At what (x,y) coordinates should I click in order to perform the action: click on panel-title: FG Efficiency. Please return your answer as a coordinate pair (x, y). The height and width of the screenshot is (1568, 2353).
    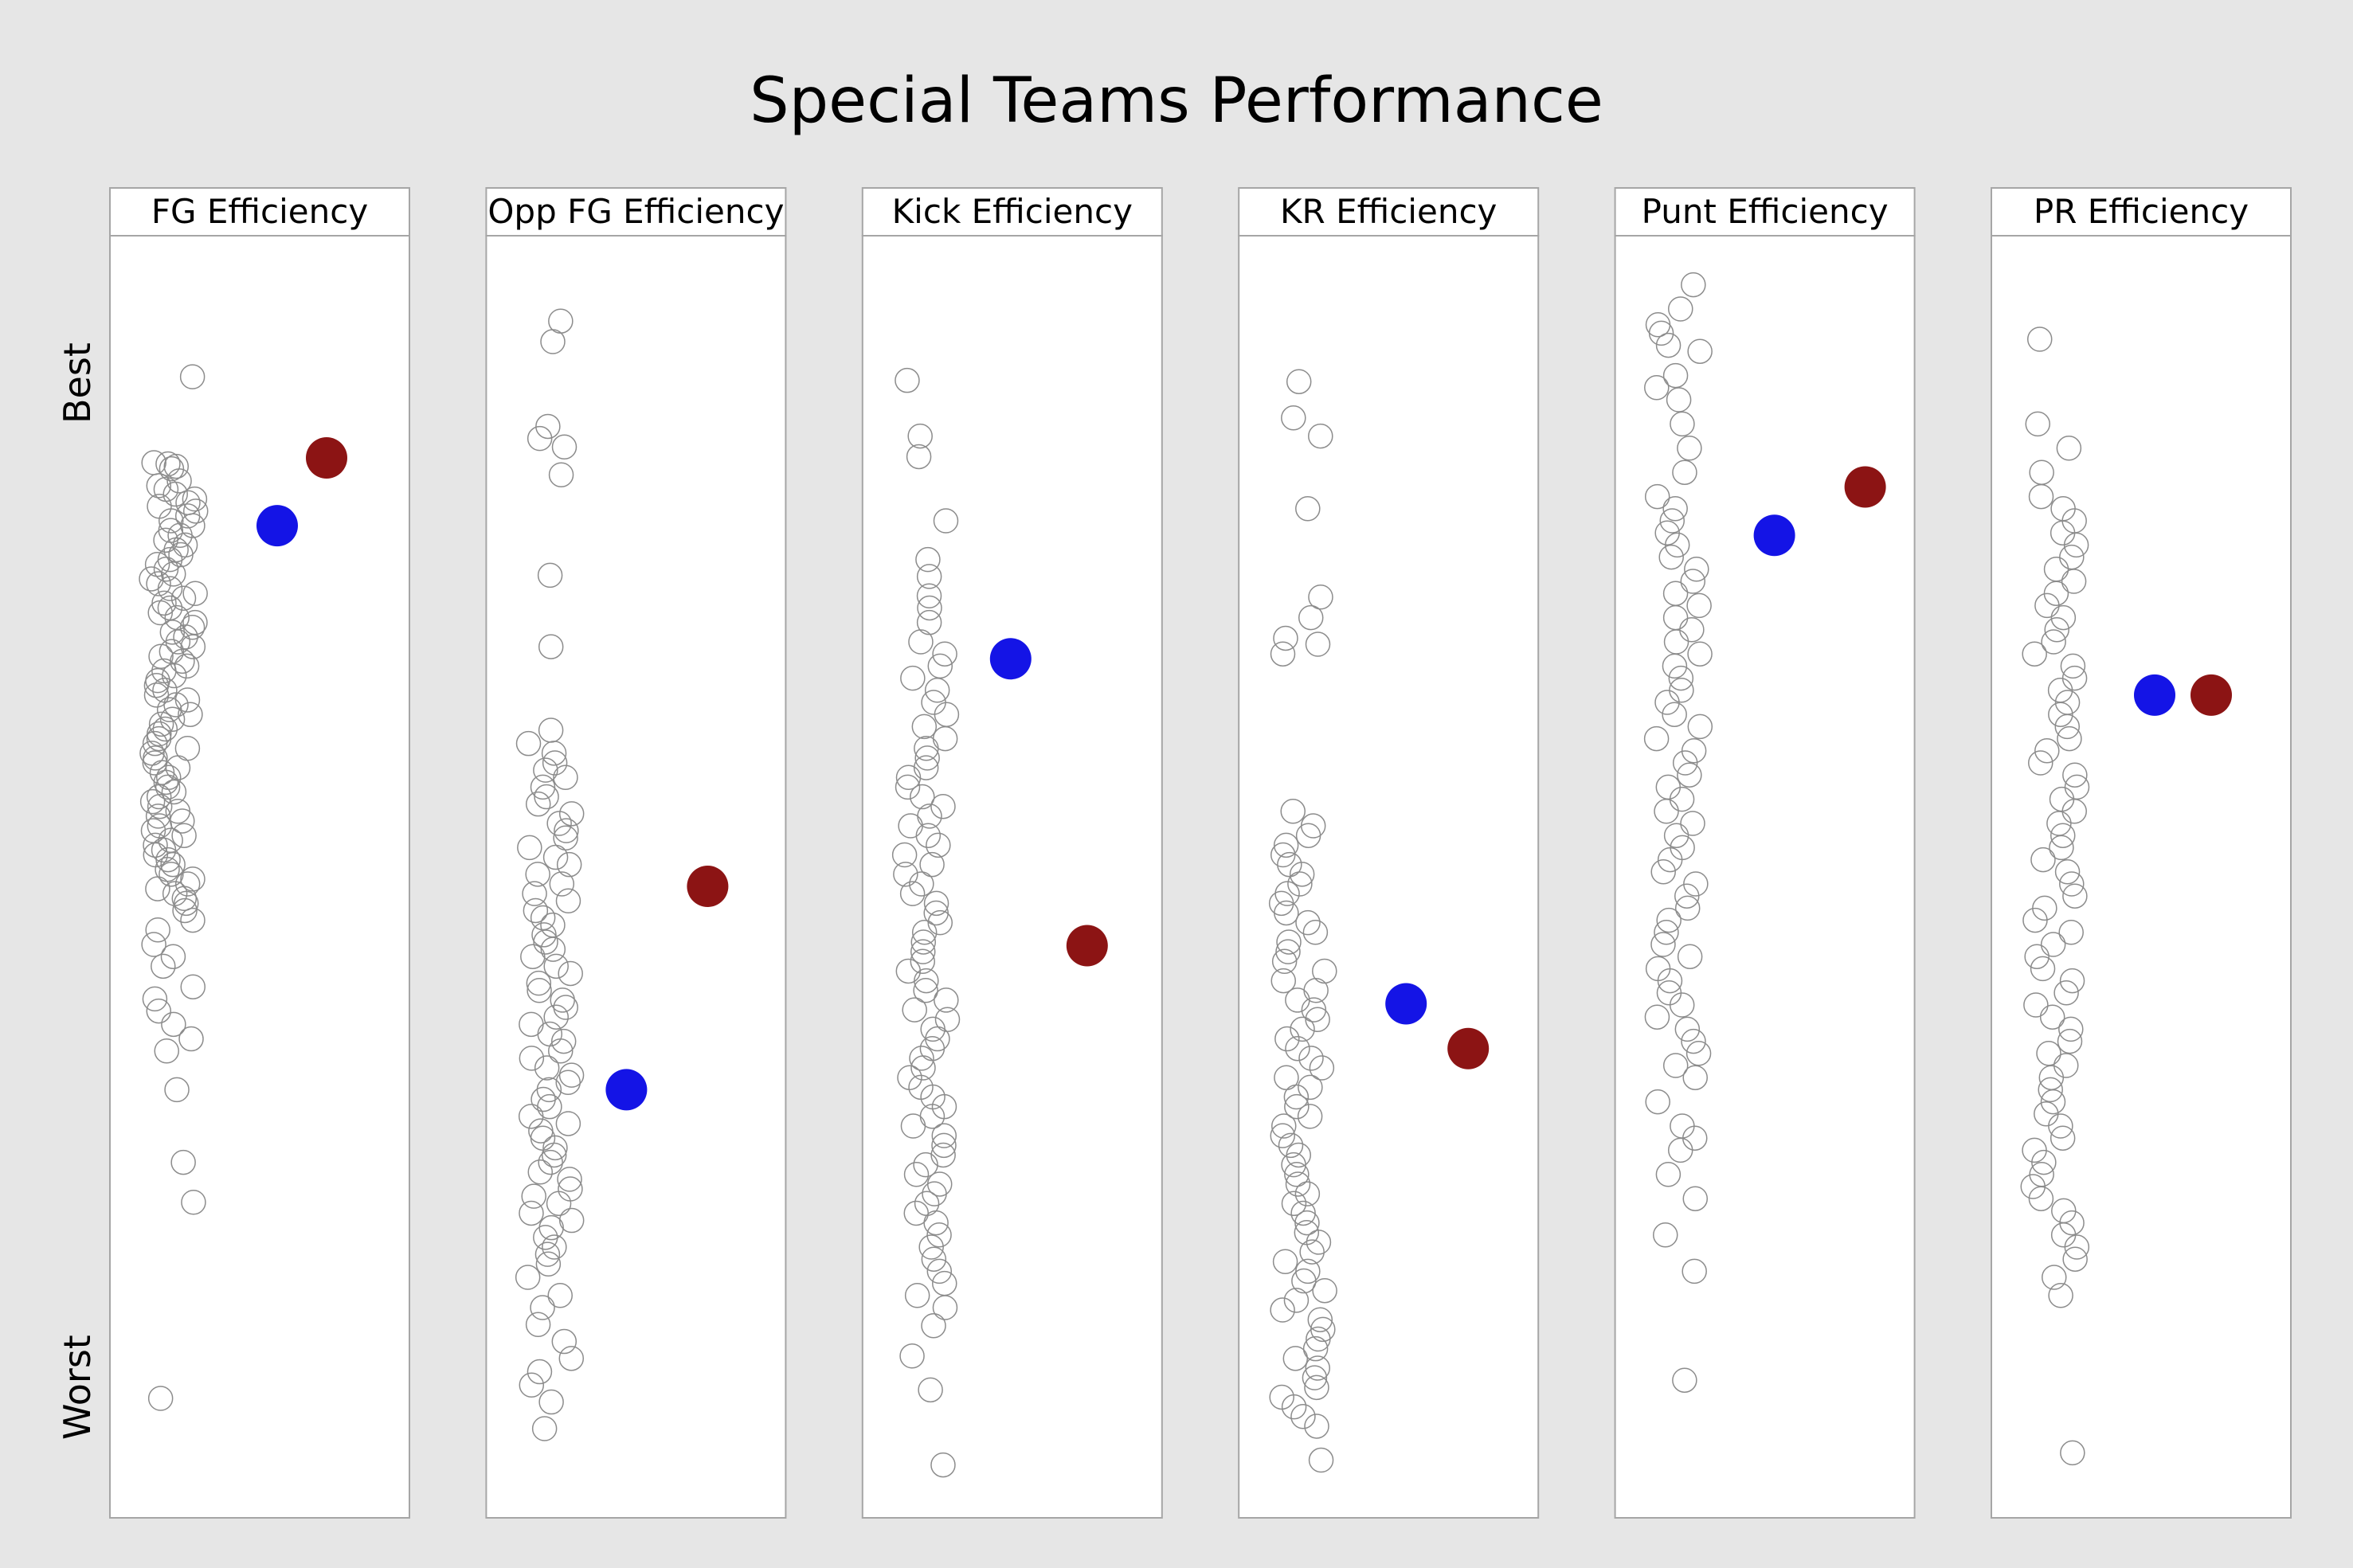
    Looking at the image, I should click on (259, 211).